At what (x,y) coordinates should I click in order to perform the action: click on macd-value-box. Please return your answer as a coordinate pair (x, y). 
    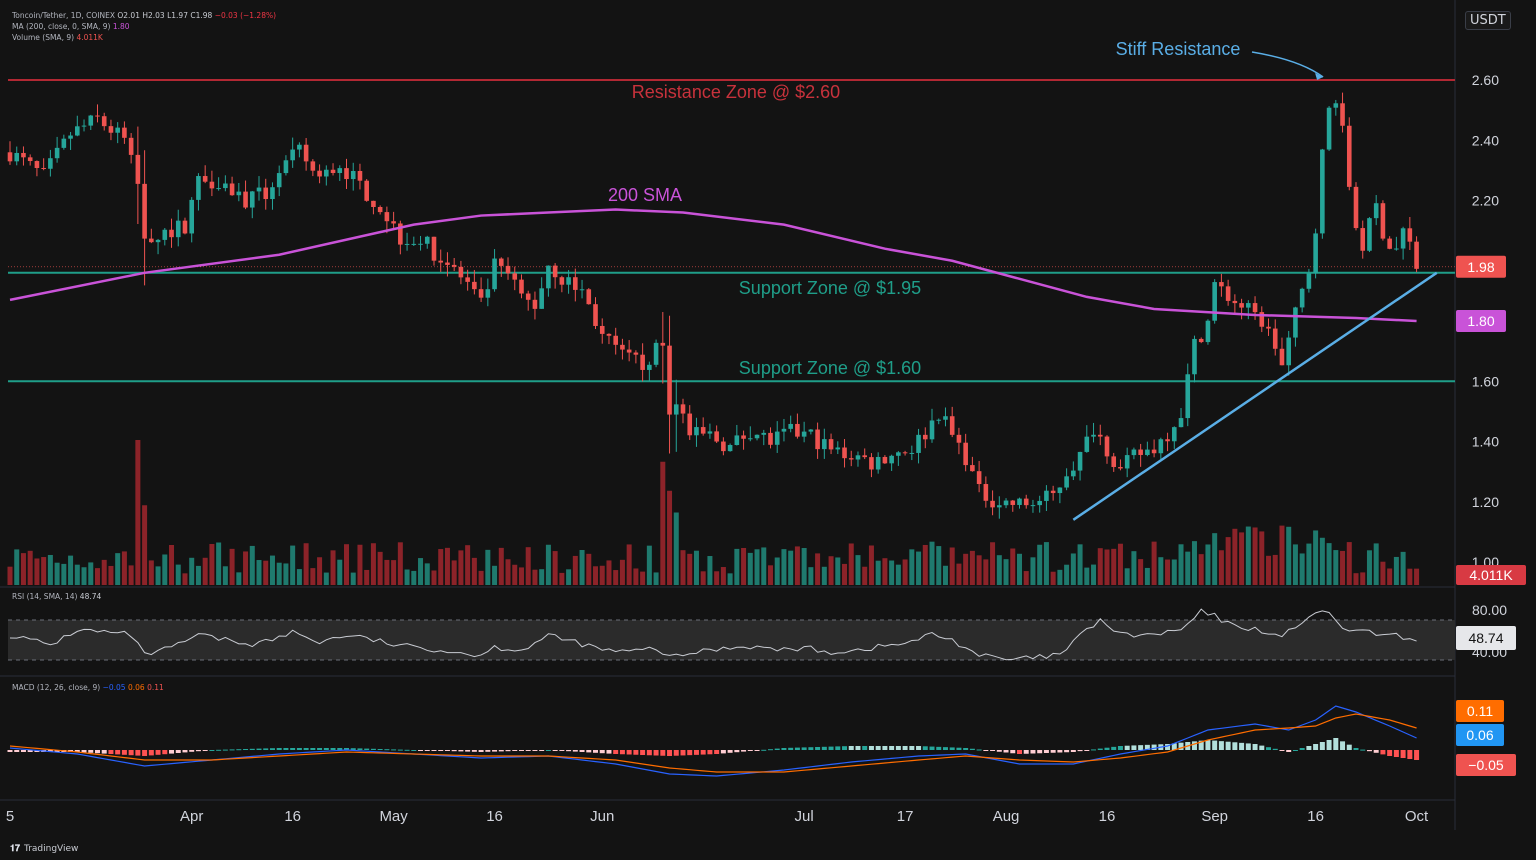
    Looking at the image, I should click on (1486, 765).